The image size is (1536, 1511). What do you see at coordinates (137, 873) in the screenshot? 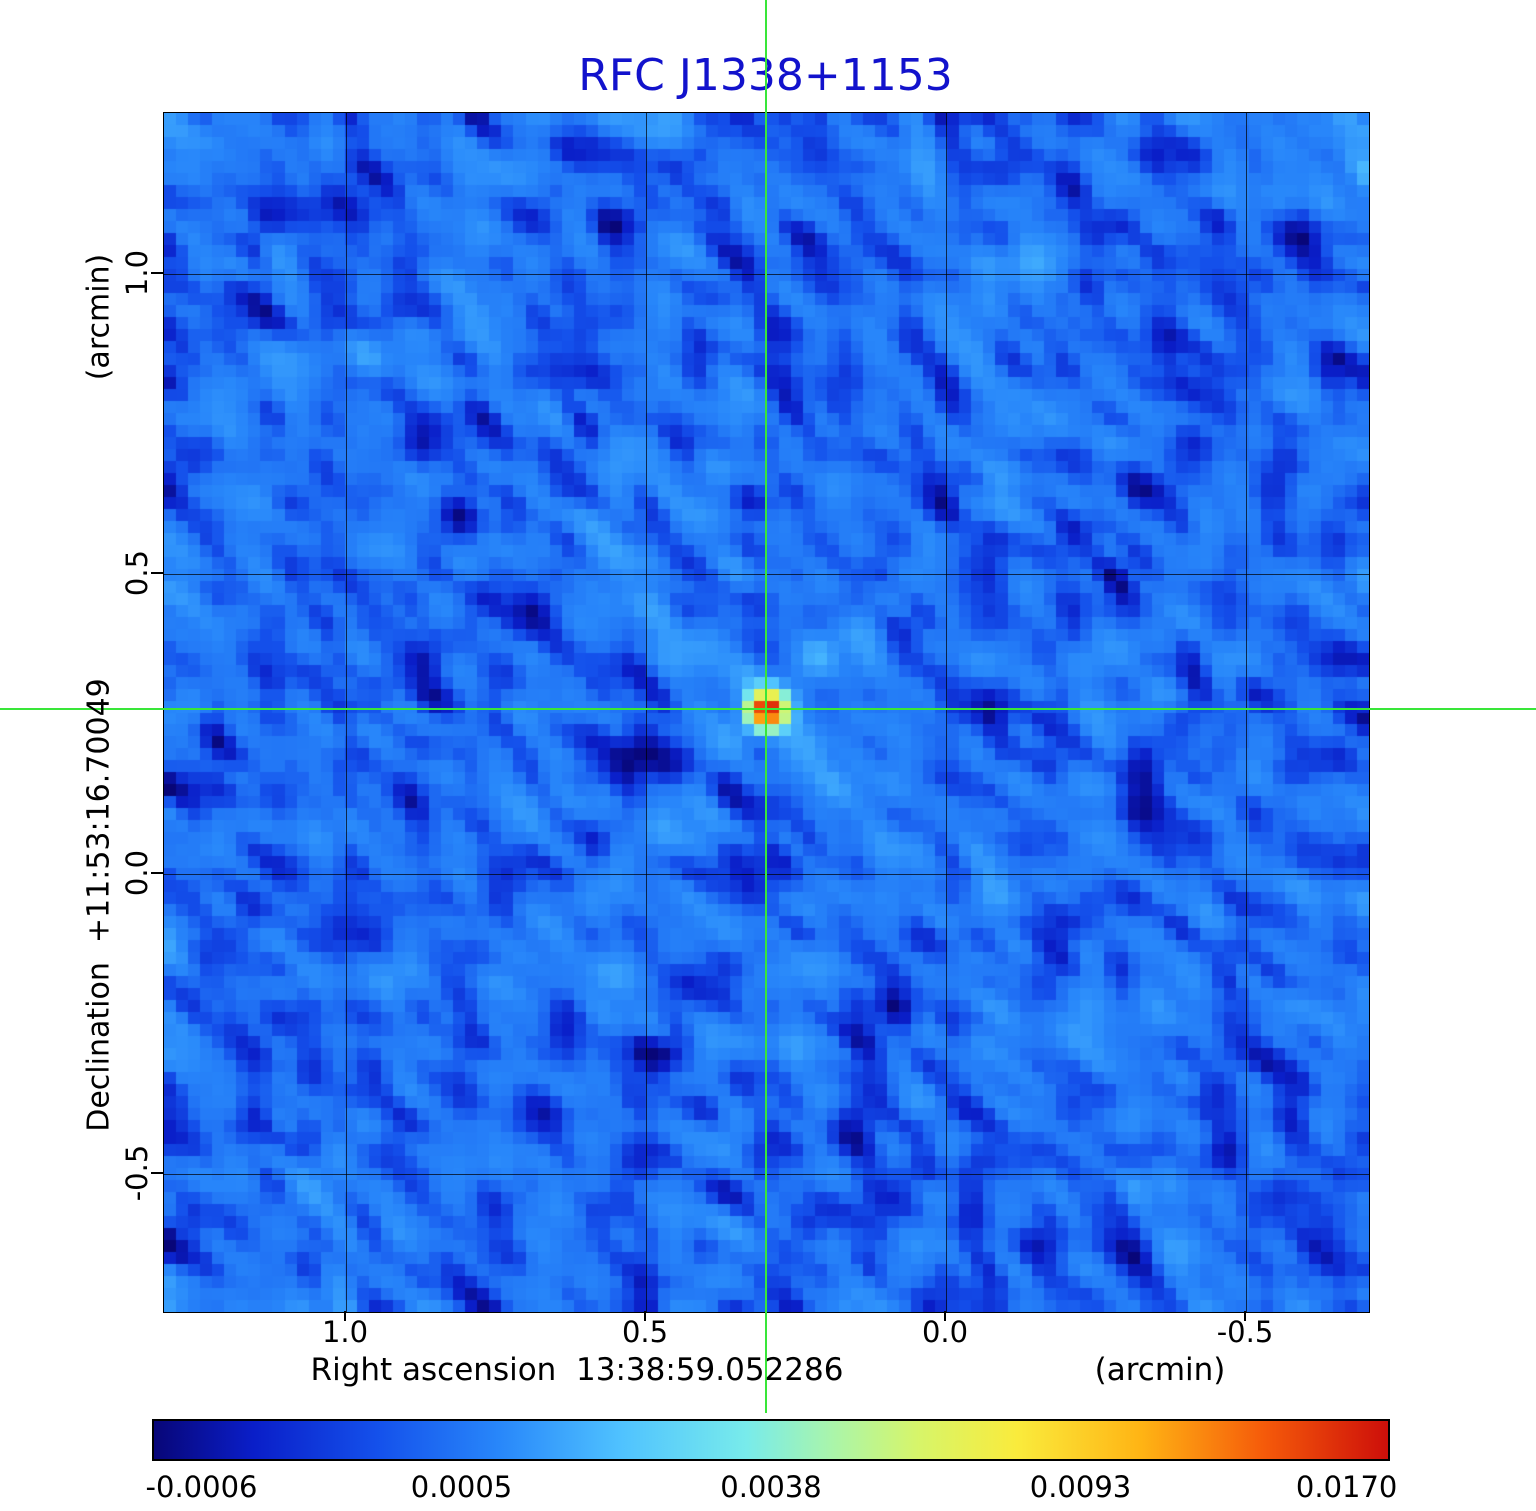
I see `y-tick-label: 0.0` at bounding box center [137, 873].